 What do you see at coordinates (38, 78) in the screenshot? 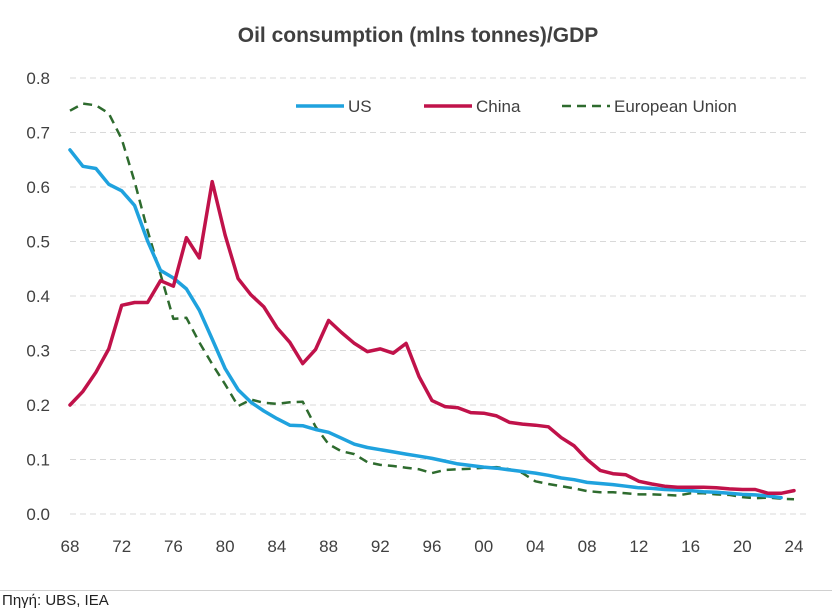
I see `y-tick-label: 0.8` at bounding box center [38, 78].